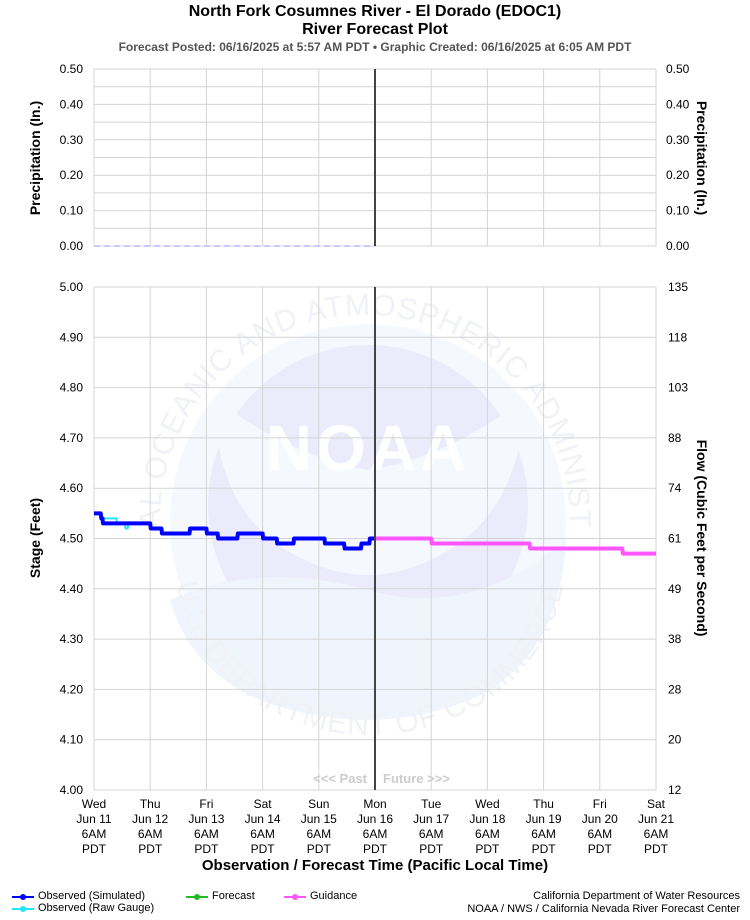  Describe the element at coordinates (678, 175) in the screenshot. I see `precip-ytick-right: 0.20` at that location.